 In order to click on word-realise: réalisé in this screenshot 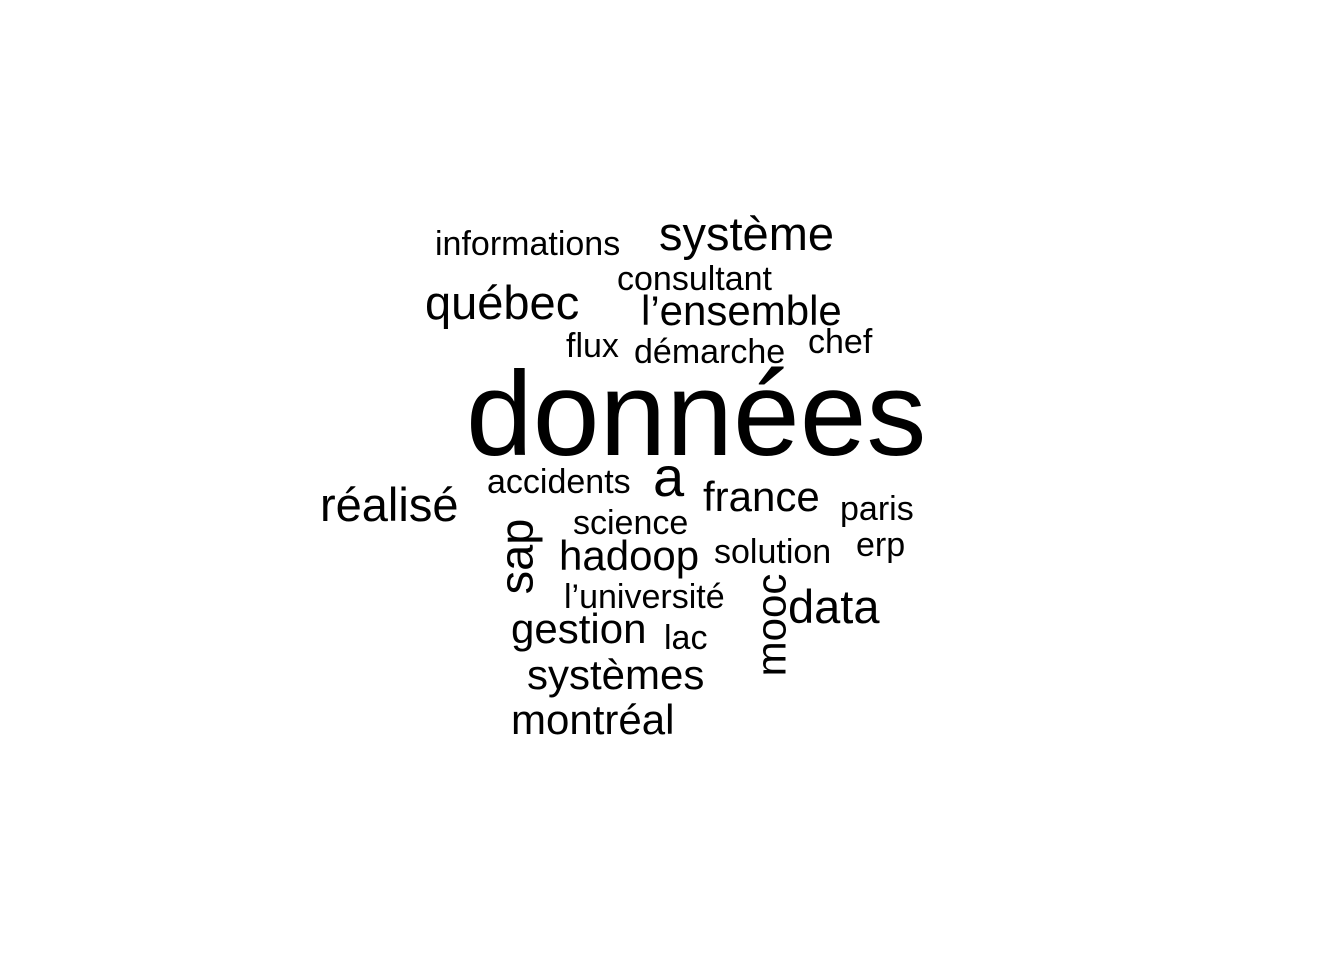, I will do `click(389, 504)`.